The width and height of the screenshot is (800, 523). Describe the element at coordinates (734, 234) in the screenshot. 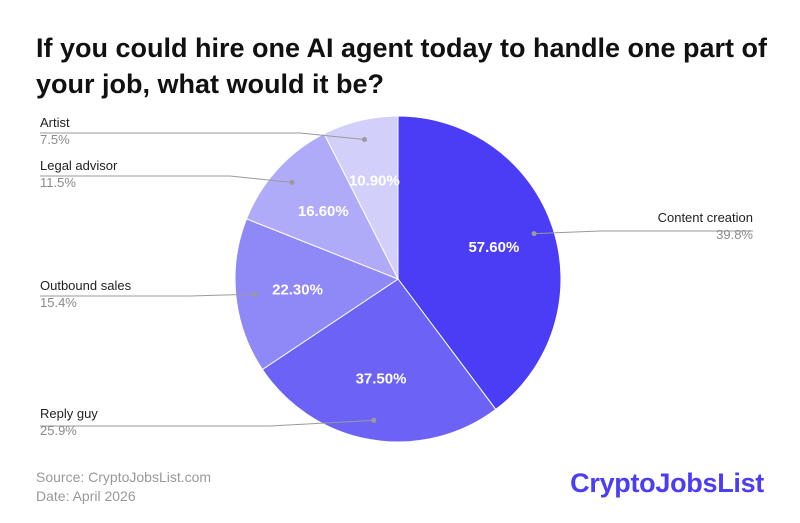

I see `slice-value-label: 39.8%` at that location.